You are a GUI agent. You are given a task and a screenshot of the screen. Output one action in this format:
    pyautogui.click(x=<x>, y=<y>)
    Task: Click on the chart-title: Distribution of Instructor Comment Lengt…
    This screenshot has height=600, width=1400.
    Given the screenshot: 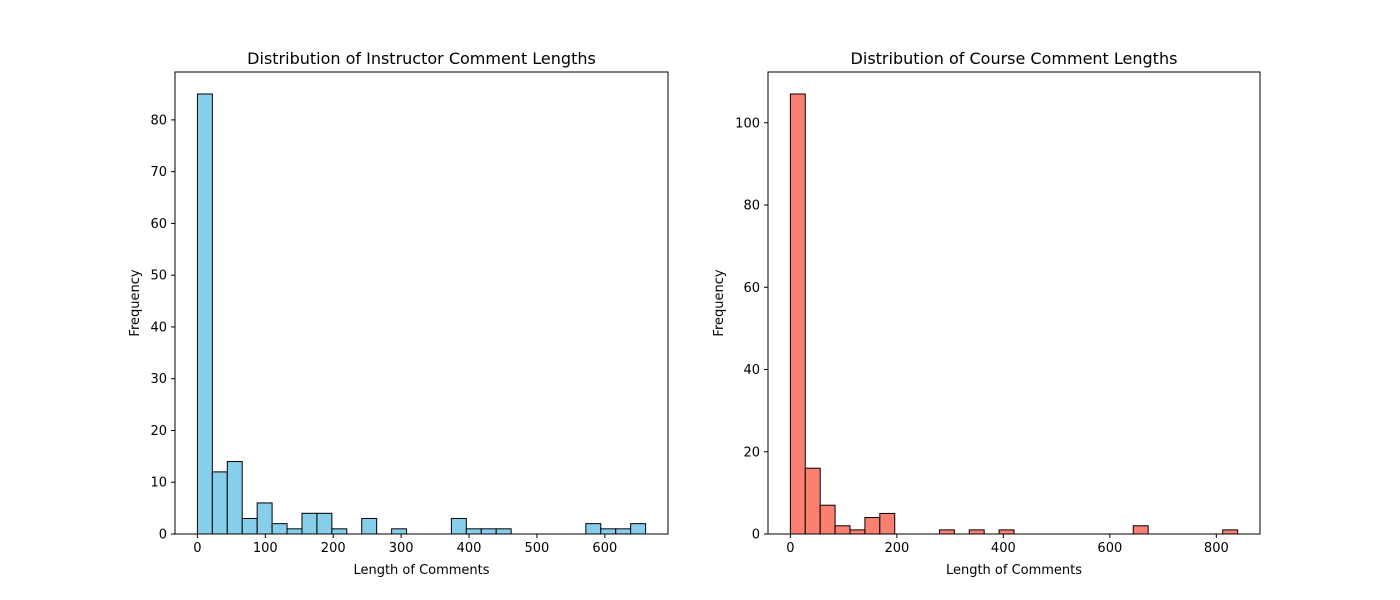 What is the action you would take?
    pyautogui.click(x=421, y=58)
    